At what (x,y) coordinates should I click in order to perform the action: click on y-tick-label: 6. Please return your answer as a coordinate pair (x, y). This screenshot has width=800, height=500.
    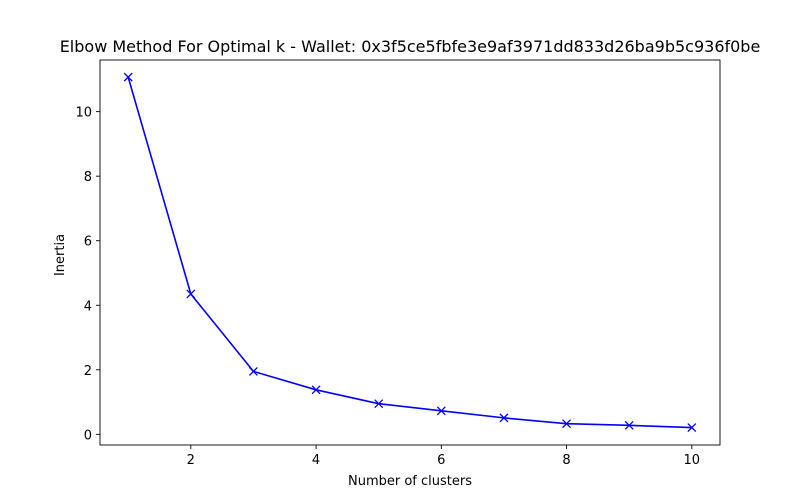
    Looking at the image, I should click on (88, 242).